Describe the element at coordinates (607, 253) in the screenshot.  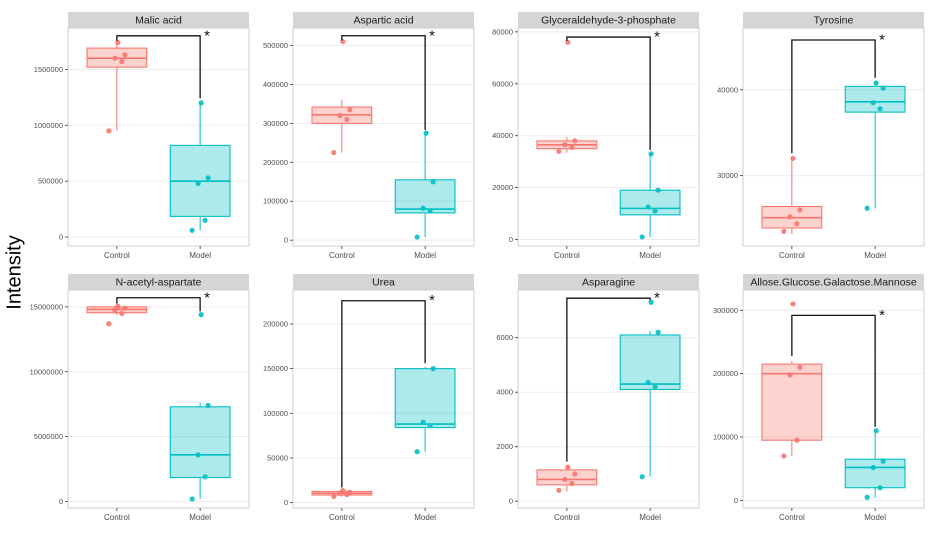
I see `x-axis: Control Model` at that location.